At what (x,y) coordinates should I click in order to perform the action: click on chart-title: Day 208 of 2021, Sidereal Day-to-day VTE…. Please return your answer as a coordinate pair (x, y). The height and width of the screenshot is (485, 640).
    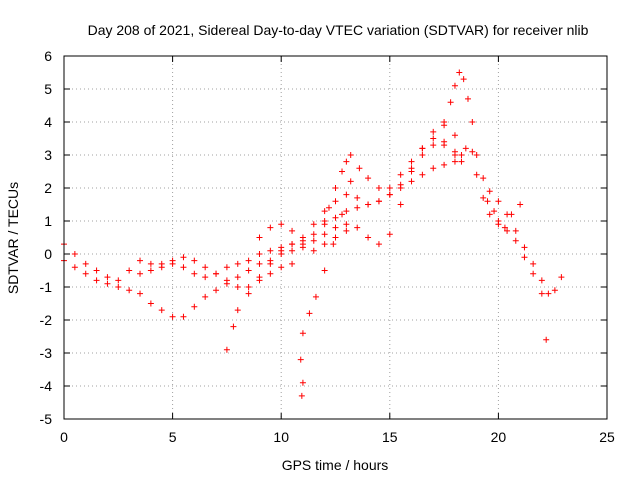
    Looking at the image, I should click on (338, 30).